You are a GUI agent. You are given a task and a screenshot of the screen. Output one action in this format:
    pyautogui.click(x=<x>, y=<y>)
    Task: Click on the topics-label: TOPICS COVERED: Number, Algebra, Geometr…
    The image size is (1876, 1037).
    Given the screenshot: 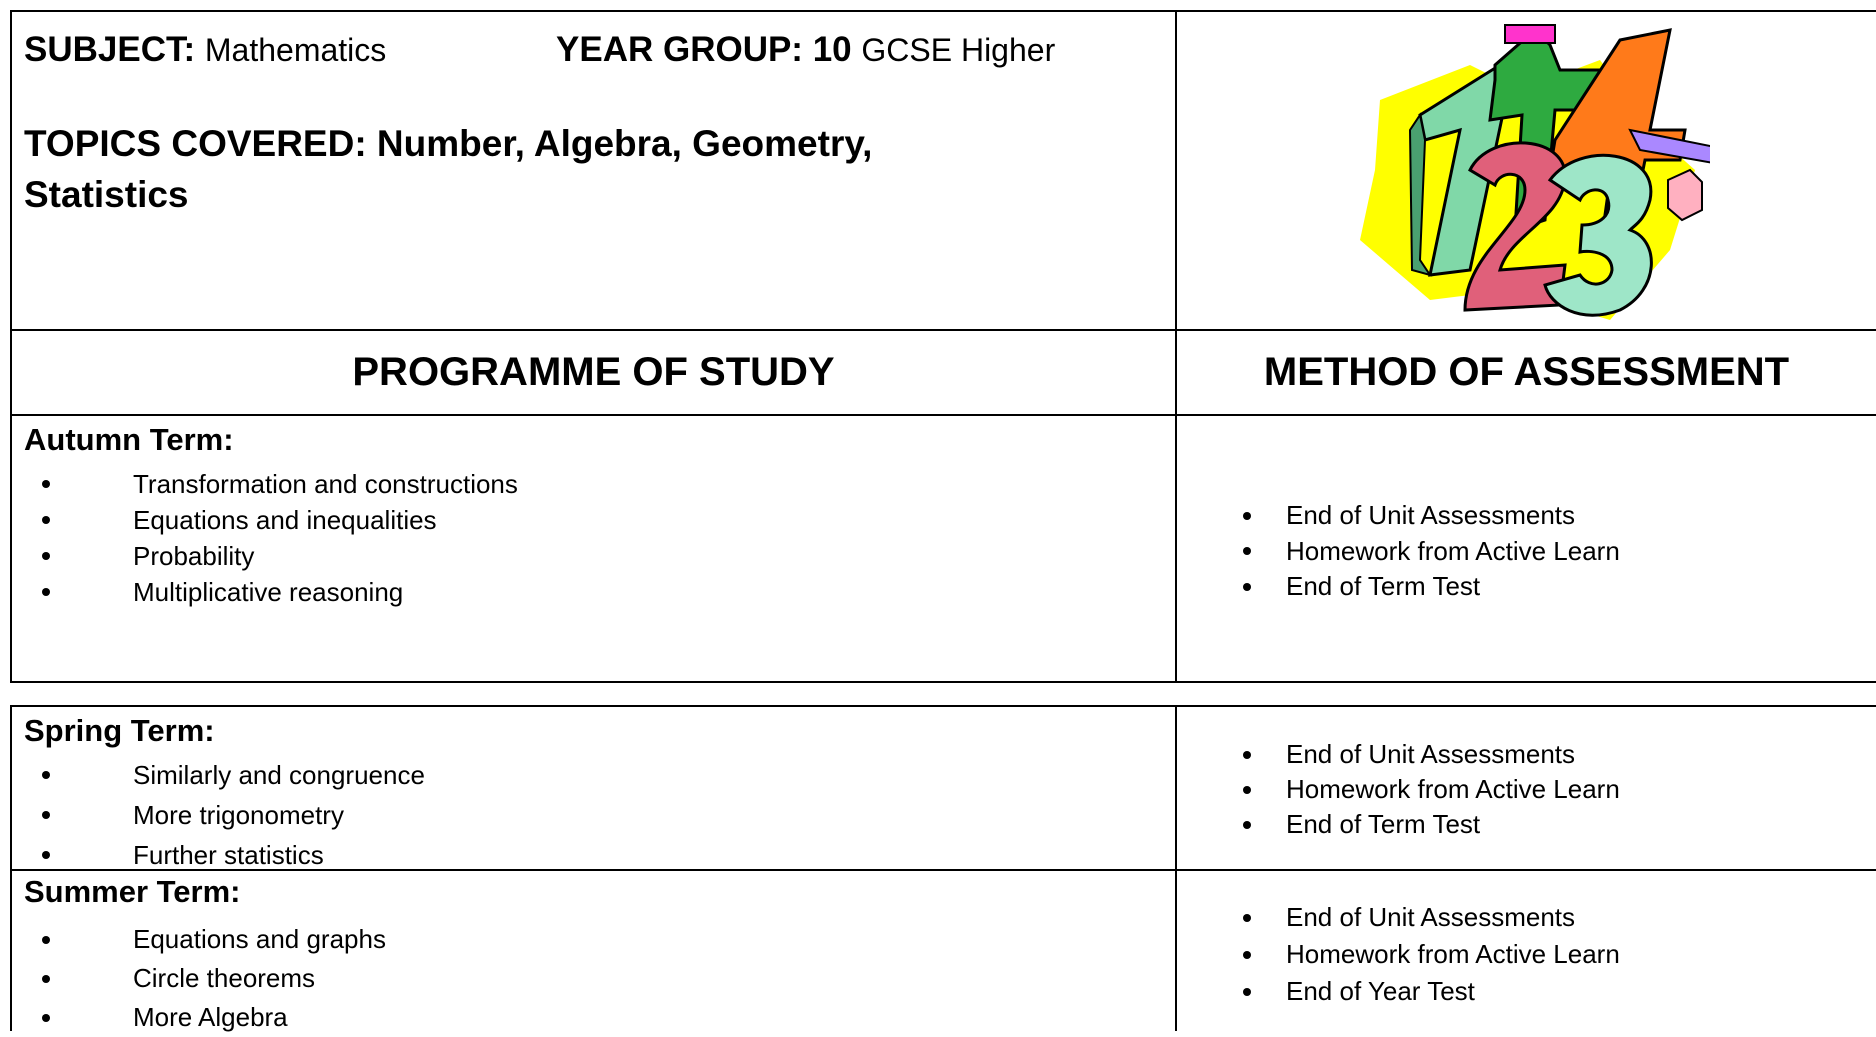 What is the action you would take?
    pyautogui.click(x=448, y=143)
    